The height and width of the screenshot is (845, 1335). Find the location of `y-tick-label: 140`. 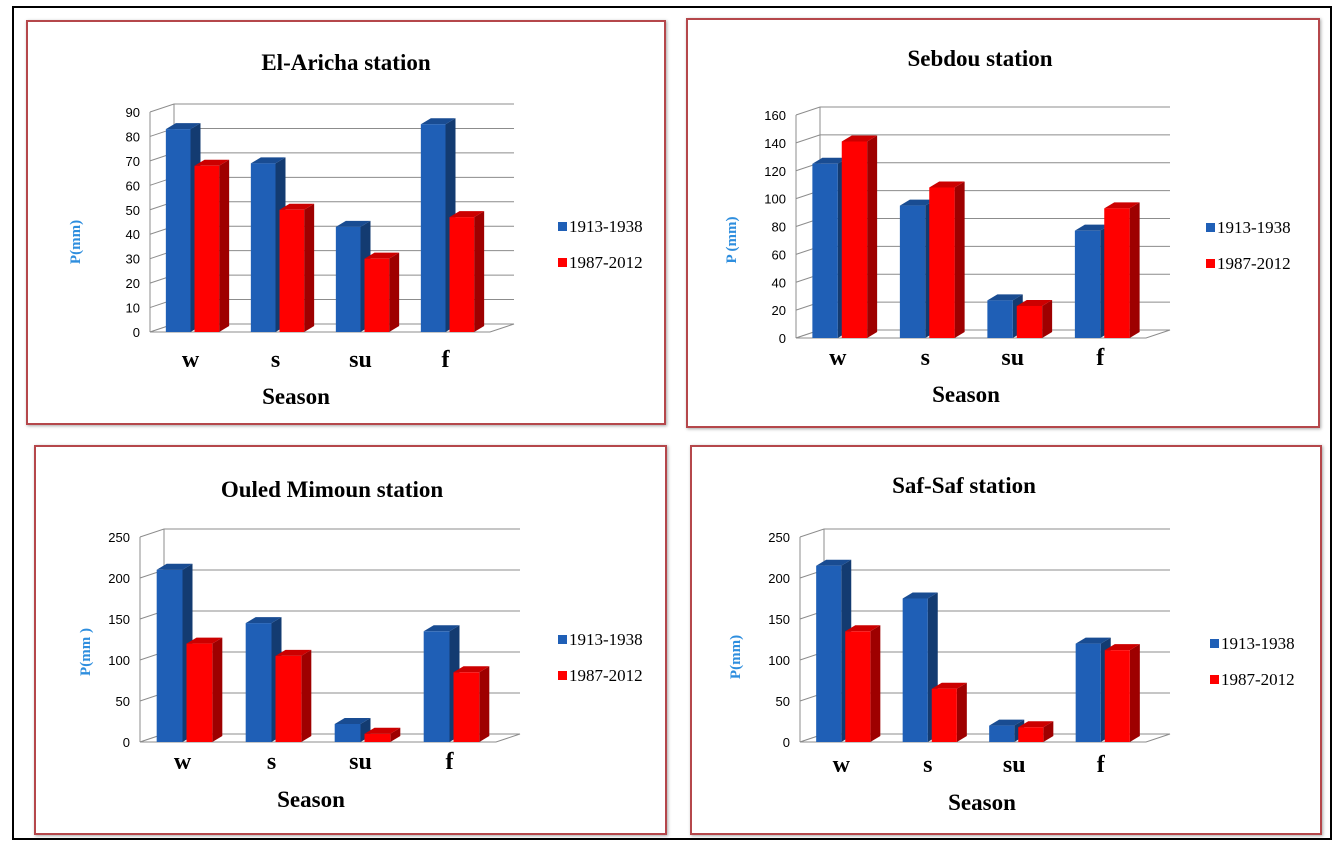

y-tick-label: 140 is located at coordinates (775, 143).